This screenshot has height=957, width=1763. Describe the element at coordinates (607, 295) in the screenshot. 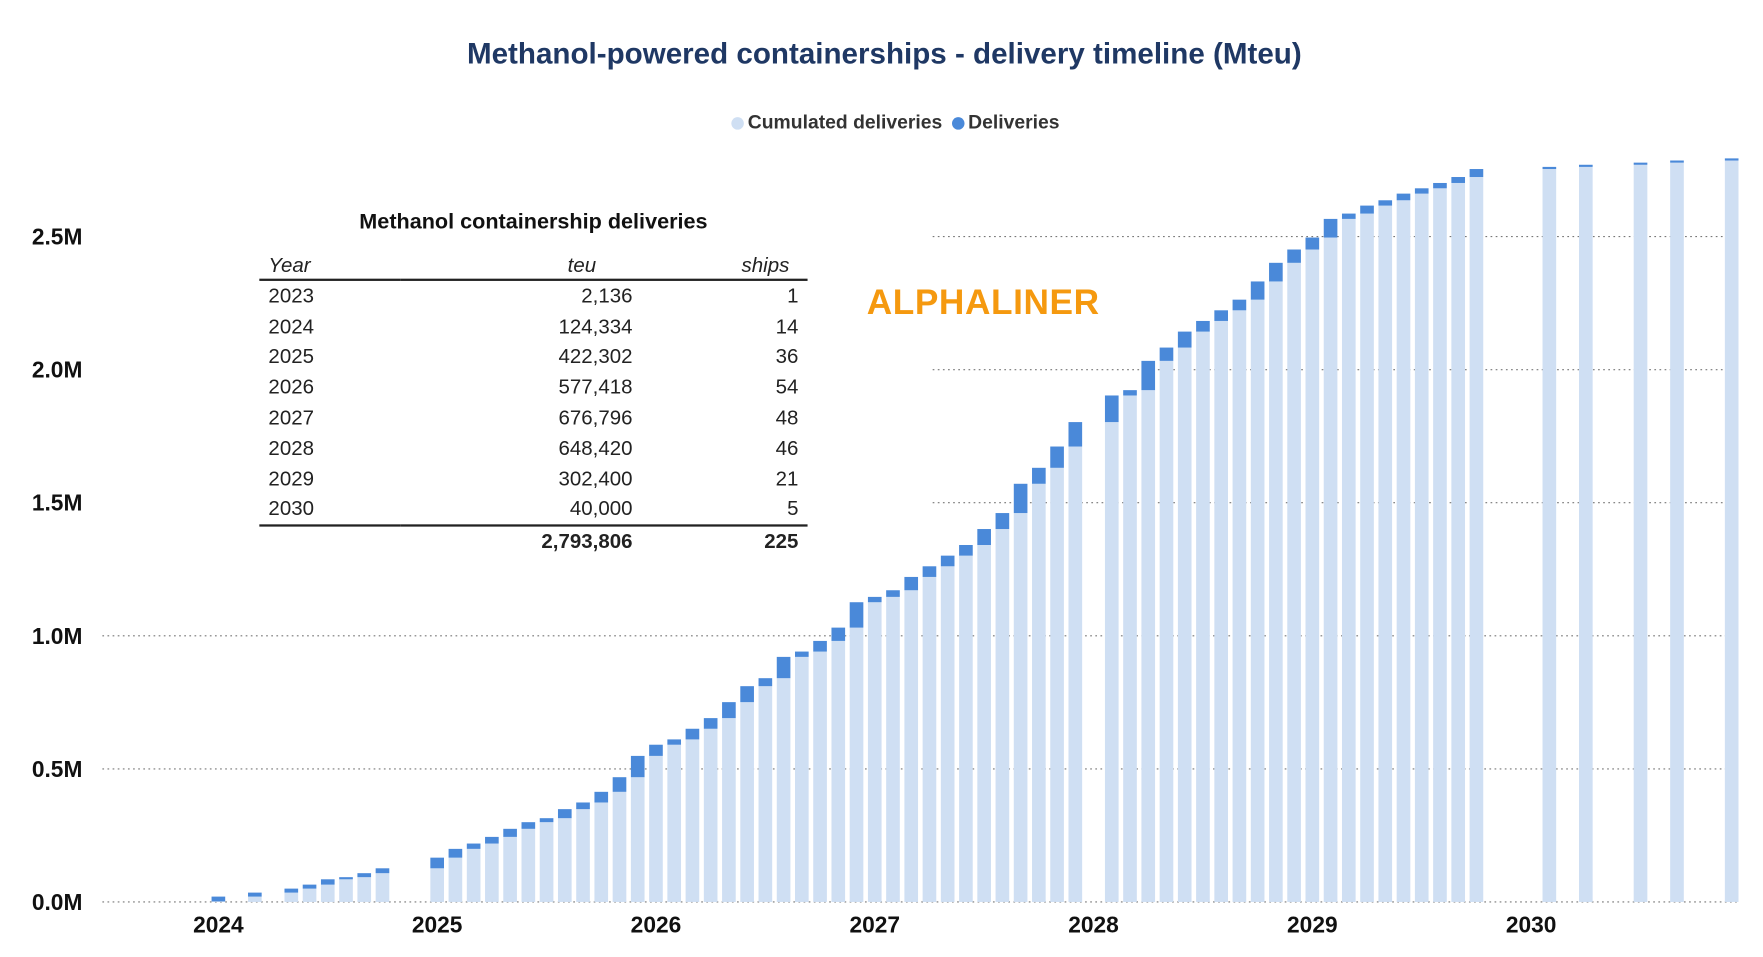

I see `cell-teu: 2,136` at that location.